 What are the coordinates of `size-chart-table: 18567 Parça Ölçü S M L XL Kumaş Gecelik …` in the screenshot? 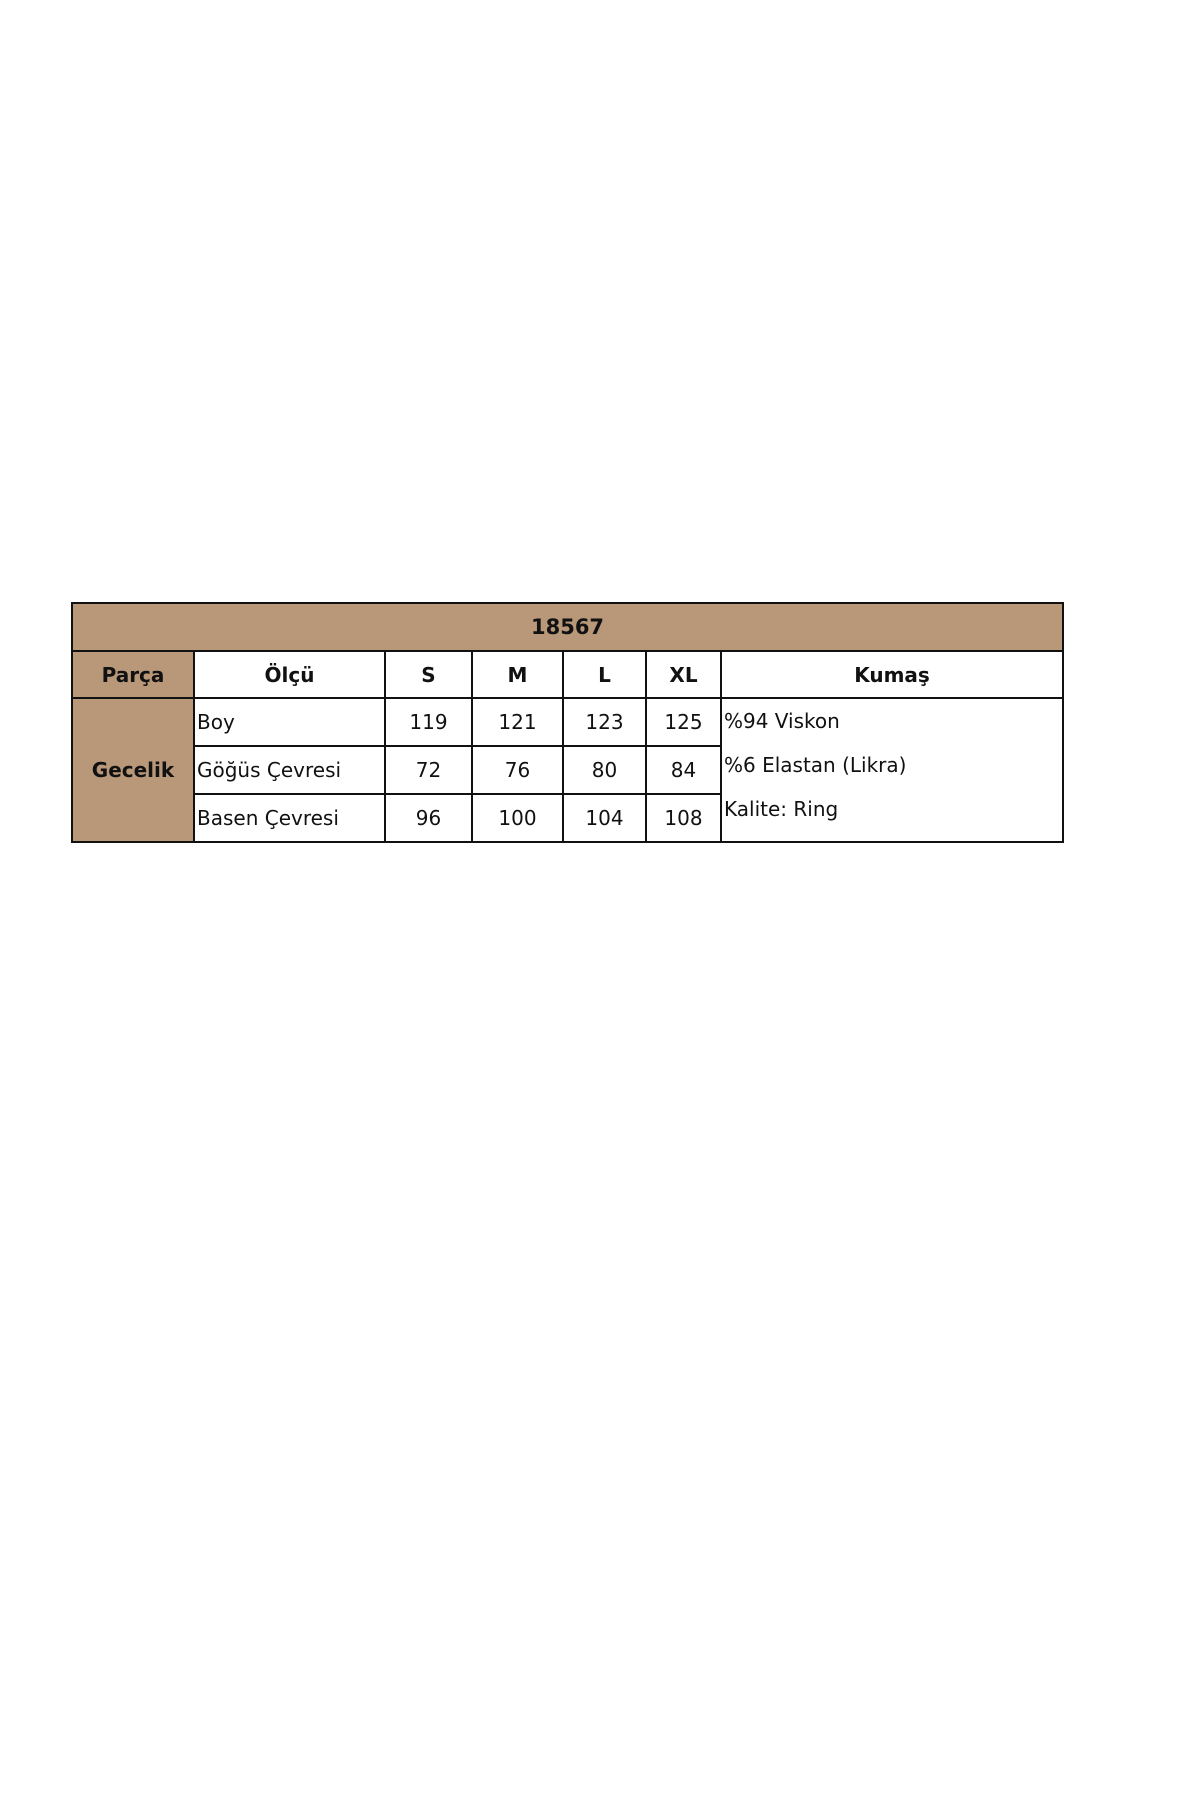 It's located at (567, 722).